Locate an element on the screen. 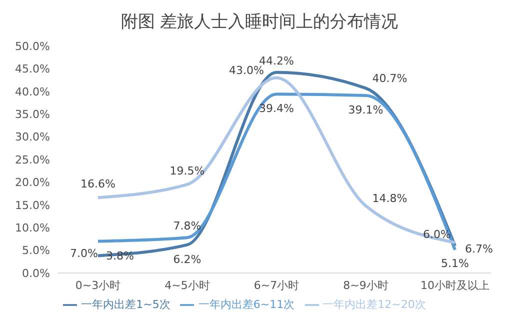  y-tick-label: 10.0% is located at coordinates (32, 228).